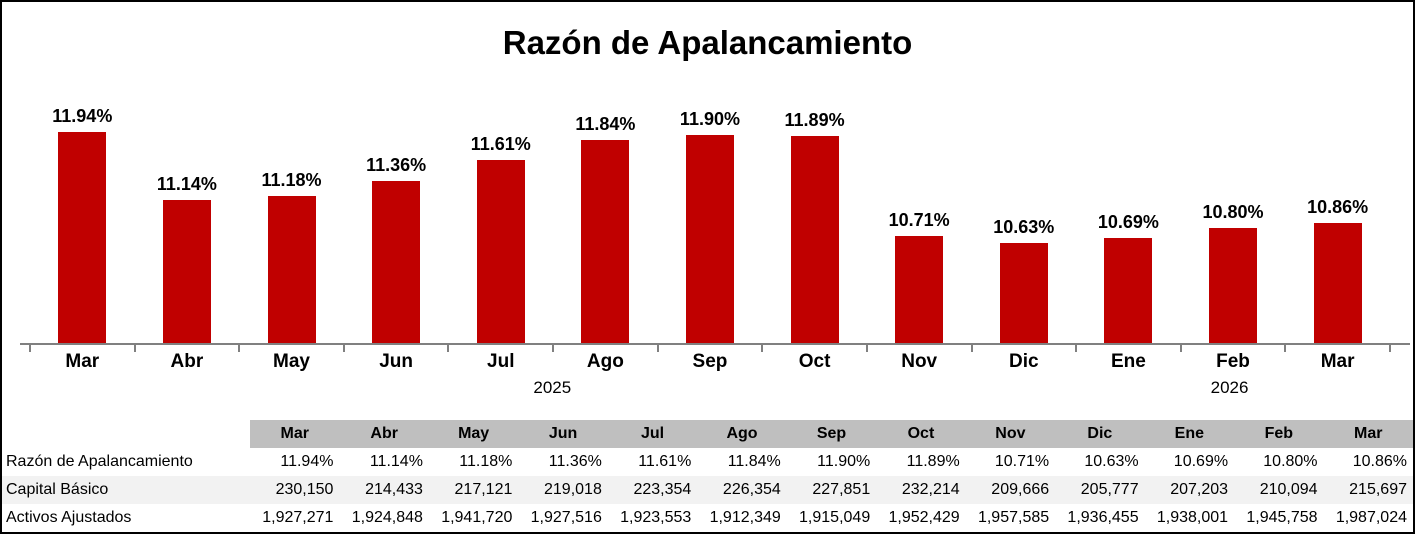 The image size is (1415, 534). What do you see at coordinates (1337, 220) in the screenshot?
I see `bar-group: 10.86%` at bounding box center [1337, 220].